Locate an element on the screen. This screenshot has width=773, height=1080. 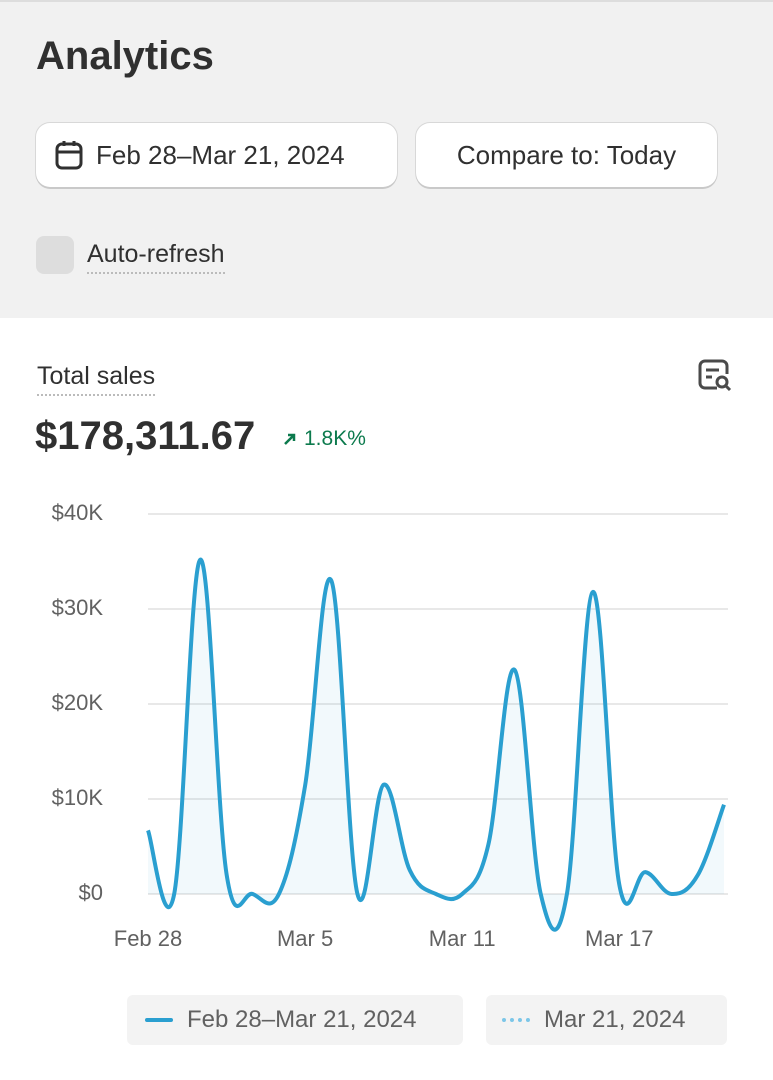
y-tick-label: $40K is located at coordinates (78, 512).